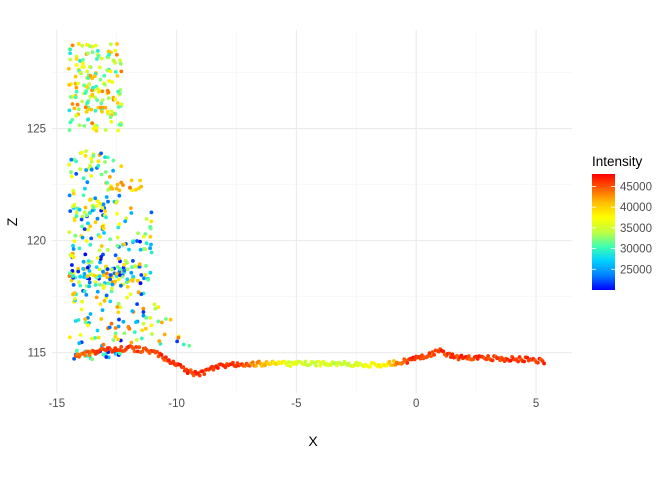 The image size is (672, 485). What do you see at coordinates (12, 221) in the screenshot?
I see `y-axis-title: Z` at bounding box center [12, 221].